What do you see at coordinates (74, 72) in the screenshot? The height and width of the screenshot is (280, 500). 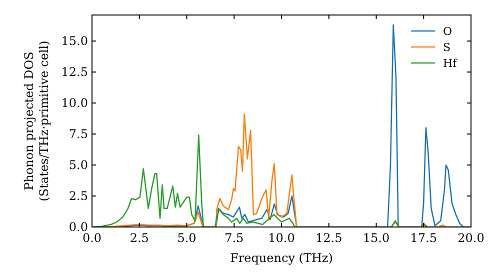 I see `y-tick-label: 12.5` at bounding box center [74, 72].